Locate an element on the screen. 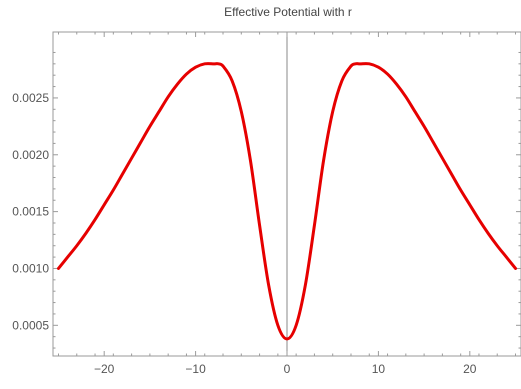 Image resolution: width=521 pixels, height=389 pixels. y-tick-label: 0.0015 is located at coordinates (30, 212).